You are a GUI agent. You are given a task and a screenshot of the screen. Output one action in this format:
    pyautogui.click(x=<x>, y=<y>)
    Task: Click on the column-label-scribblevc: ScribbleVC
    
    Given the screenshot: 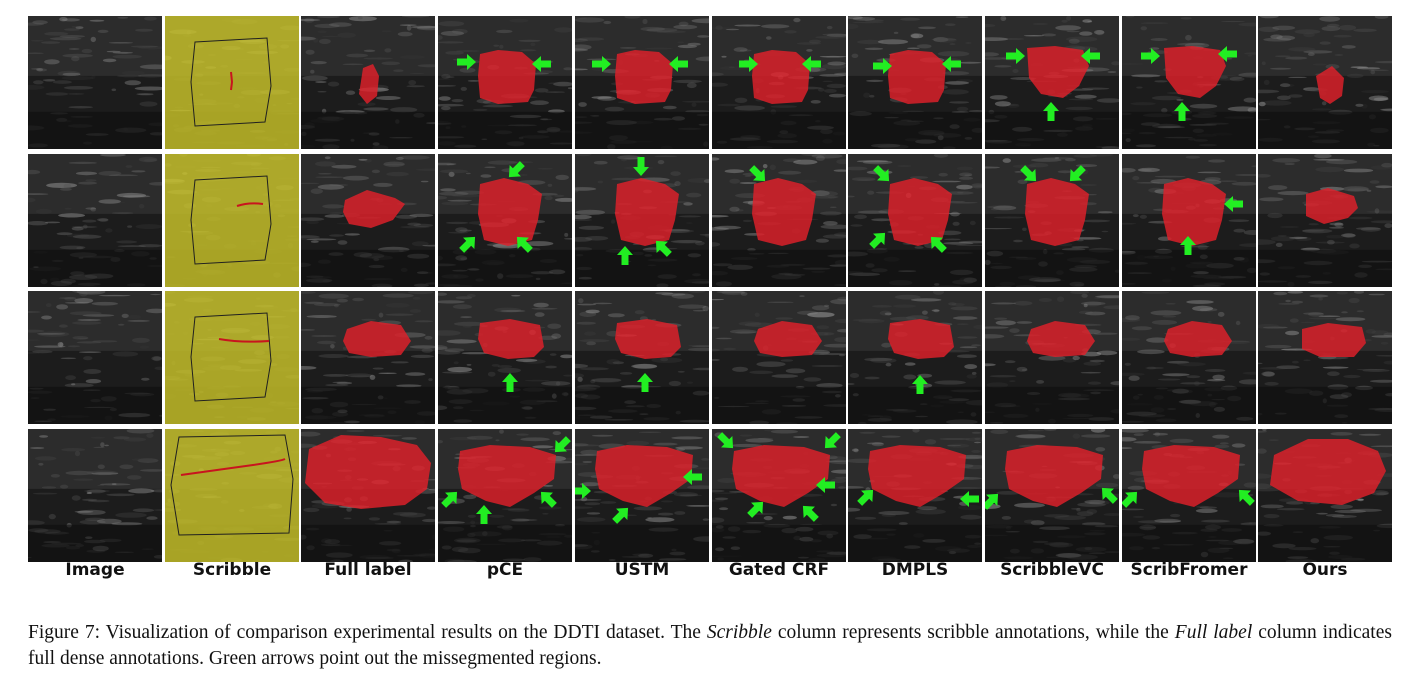 What is the action you would take?
    pyautogui.click(x=1052, y=570)
    